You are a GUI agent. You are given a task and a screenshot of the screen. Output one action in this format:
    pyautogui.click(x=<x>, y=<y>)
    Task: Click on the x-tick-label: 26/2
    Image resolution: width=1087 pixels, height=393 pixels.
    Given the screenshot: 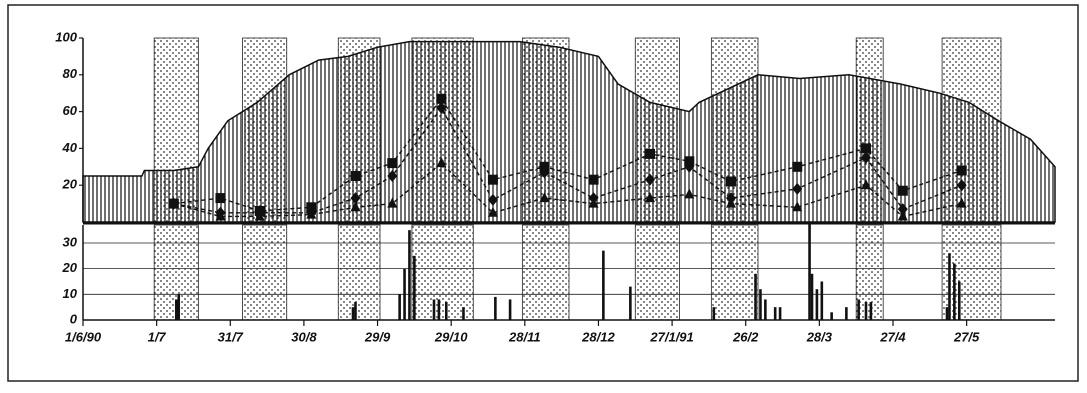 What is the action you would take?
    pyautogui.click(x=745, y=336)
    